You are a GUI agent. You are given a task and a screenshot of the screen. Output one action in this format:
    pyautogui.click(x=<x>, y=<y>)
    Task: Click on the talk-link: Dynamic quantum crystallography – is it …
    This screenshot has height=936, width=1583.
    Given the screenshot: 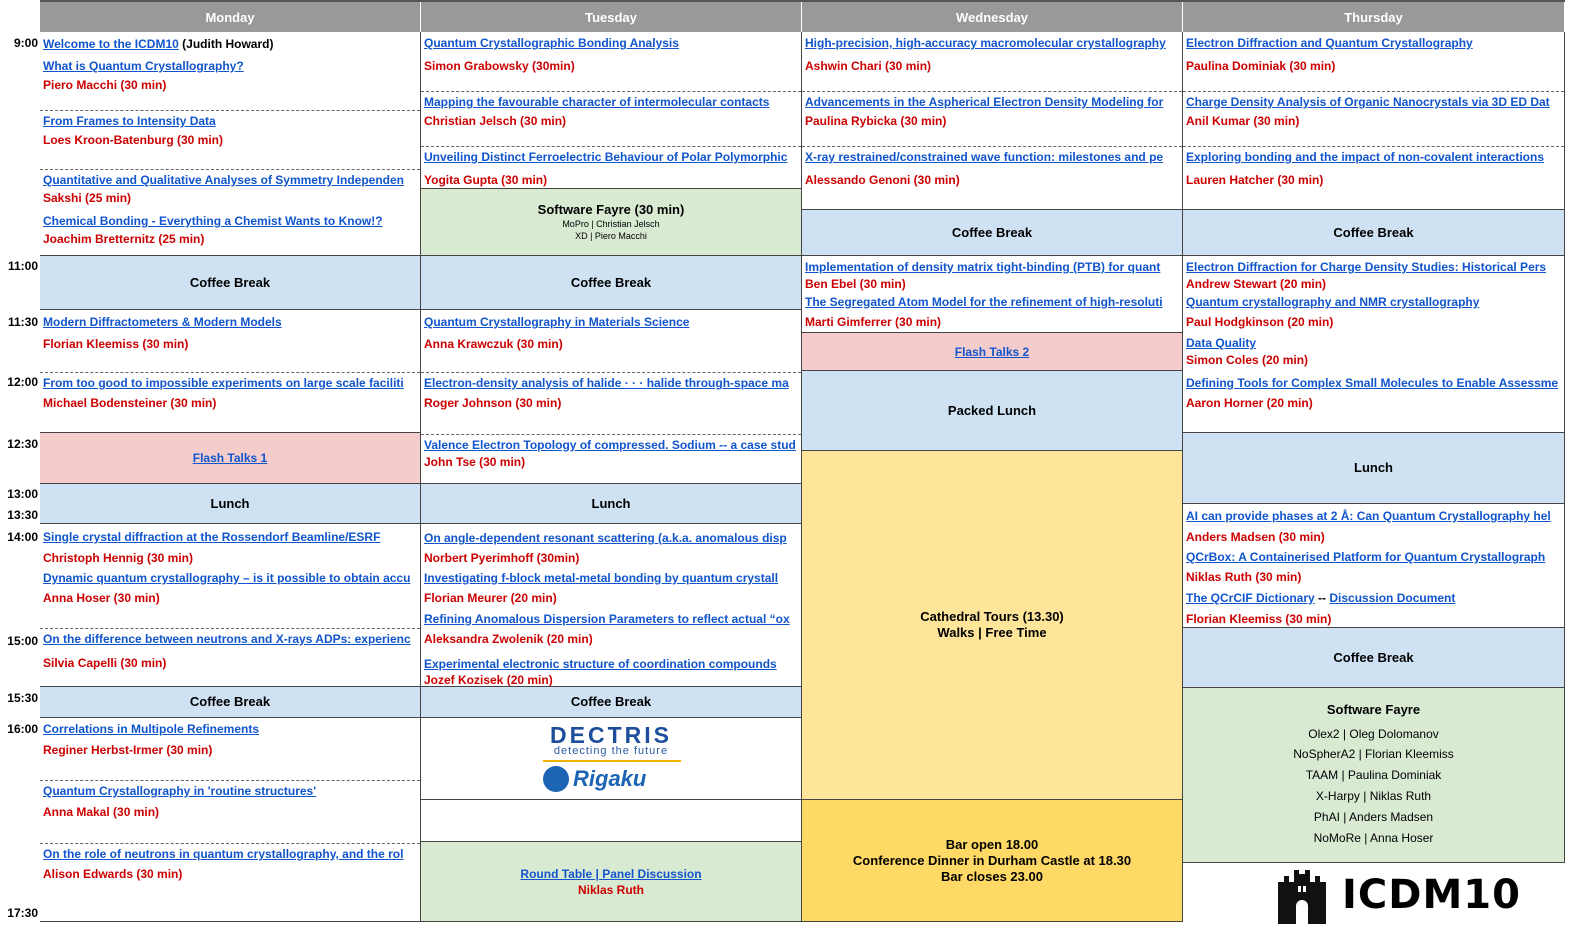 What is the action you would take?
    pyautogui.click(x=227, y=578)
    